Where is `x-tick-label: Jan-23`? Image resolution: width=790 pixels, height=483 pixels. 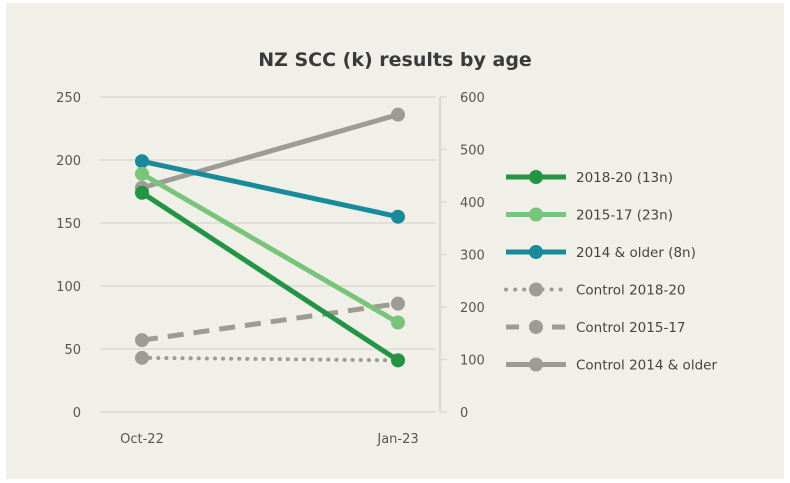 x-tick-label: Jan-23 is located at coordinates (397, 439).